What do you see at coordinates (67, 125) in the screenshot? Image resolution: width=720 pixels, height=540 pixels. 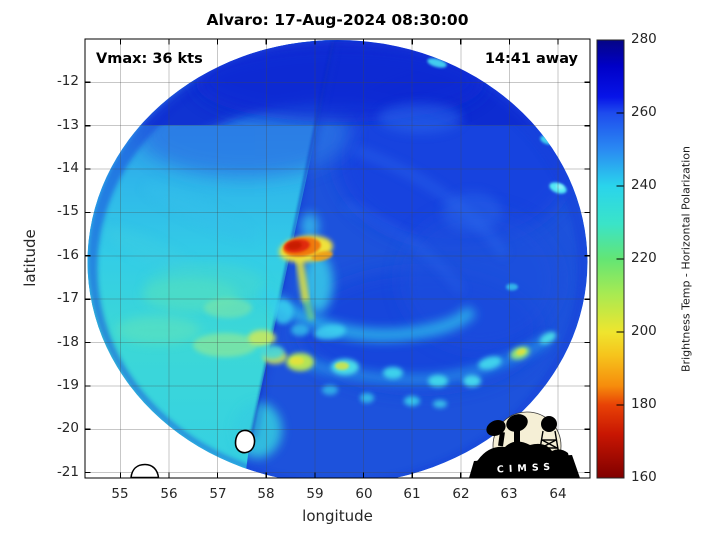 I see `y-tick-label: -13` at bounding box center [67, 125].